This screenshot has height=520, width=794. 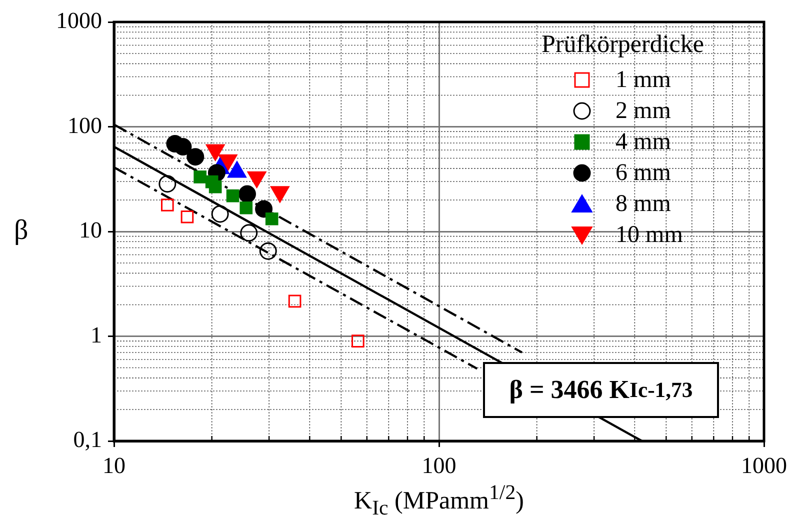 What do you see at coordinates (643, 204) in the screenshot?
I see `legend-label: 8 mm` at bounding box center [643, 204].